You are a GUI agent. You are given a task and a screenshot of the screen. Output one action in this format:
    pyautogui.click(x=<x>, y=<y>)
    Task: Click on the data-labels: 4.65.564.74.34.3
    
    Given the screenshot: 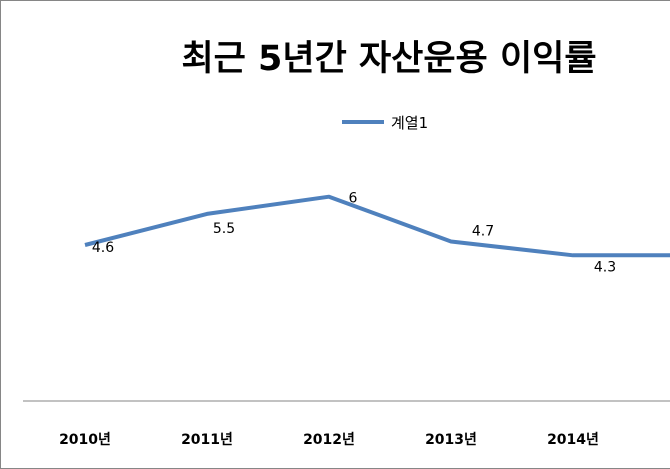 What is the action you would take?
    pyautogui.click(x=354, y=233)
    